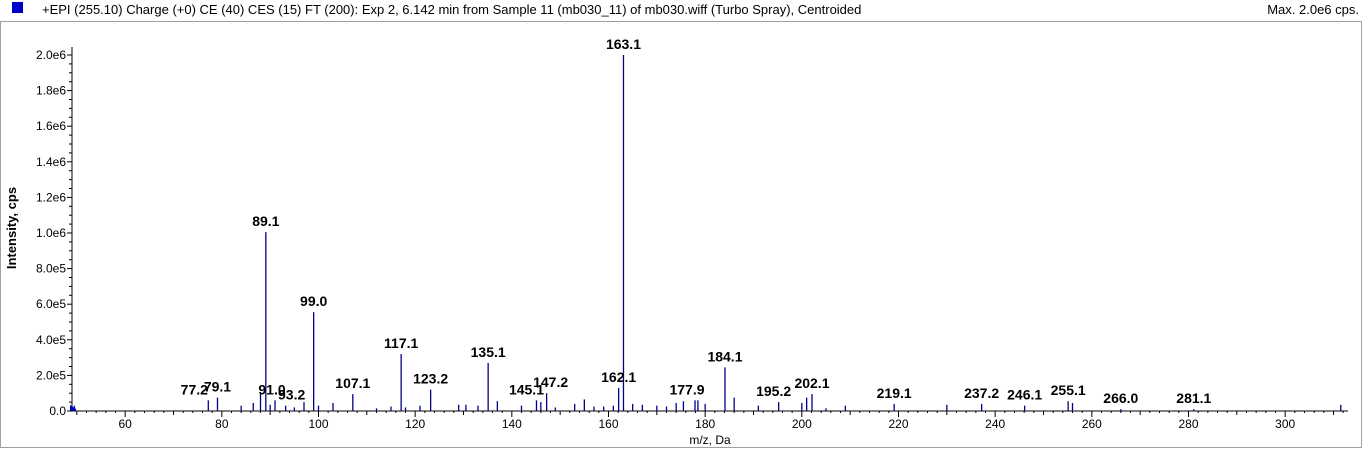 Image resolution: width=1363 pixels, height=449 pixels. What do you see at coordinates (1120, 398) in the screenshot?
I see `peak-label: 266.0` at bounding box center [1120, 398].